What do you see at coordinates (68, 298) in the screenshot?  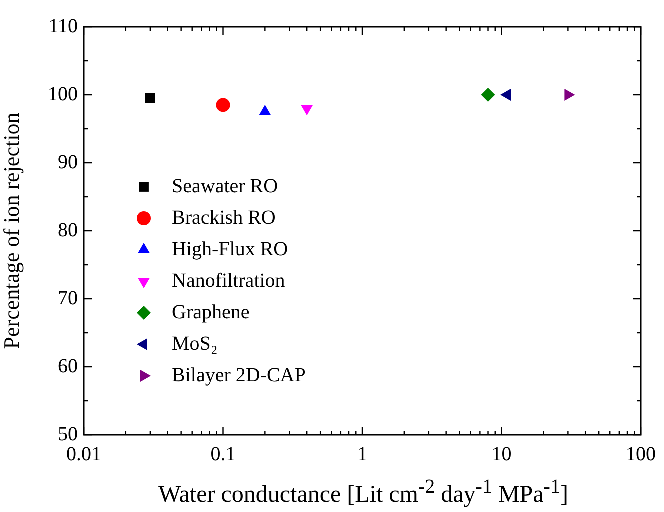 I see `y-tick-label: 70` at bounding box center [68, 298].